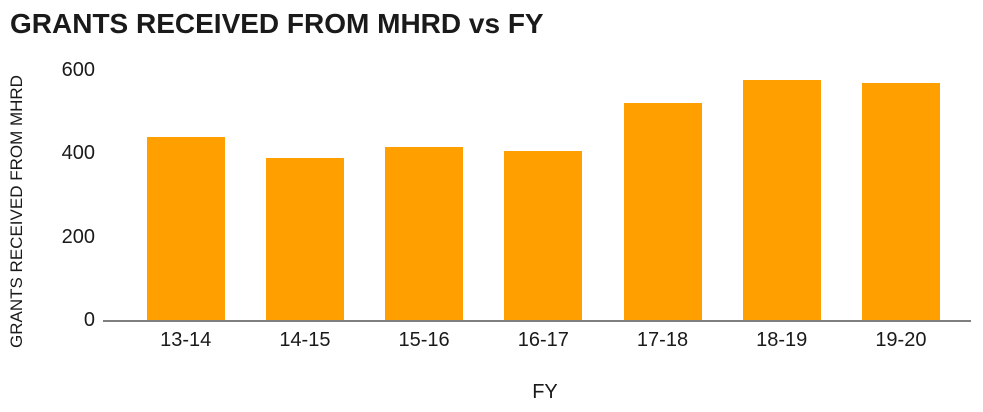  Describe the element at coordinates (662, 340) in the screenshot. I see `x-tick-label: 17-18` at that location.